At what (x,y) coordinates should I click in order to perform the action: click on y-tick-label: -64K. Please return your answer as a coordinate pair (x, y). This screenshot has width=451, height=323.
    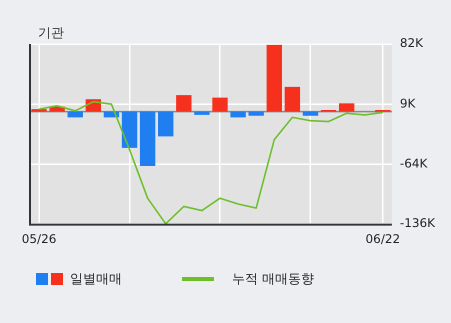
    Looking at the image, I should click on (414, 163).